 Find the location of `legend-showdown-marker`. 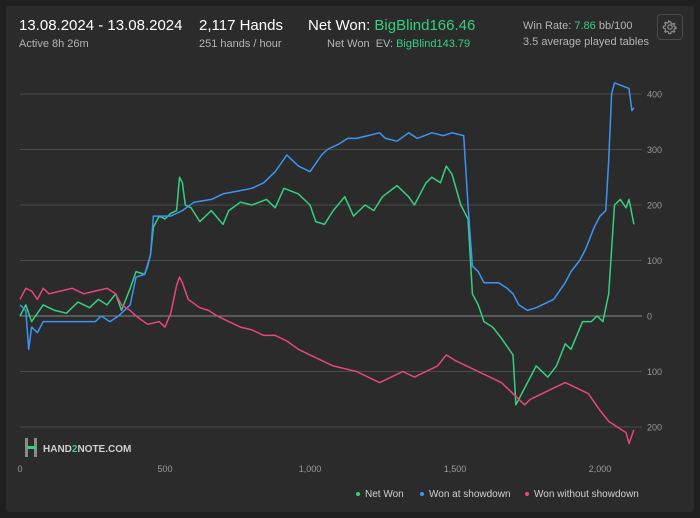

legend-showdown-marker is located at coordinates (422, 494).